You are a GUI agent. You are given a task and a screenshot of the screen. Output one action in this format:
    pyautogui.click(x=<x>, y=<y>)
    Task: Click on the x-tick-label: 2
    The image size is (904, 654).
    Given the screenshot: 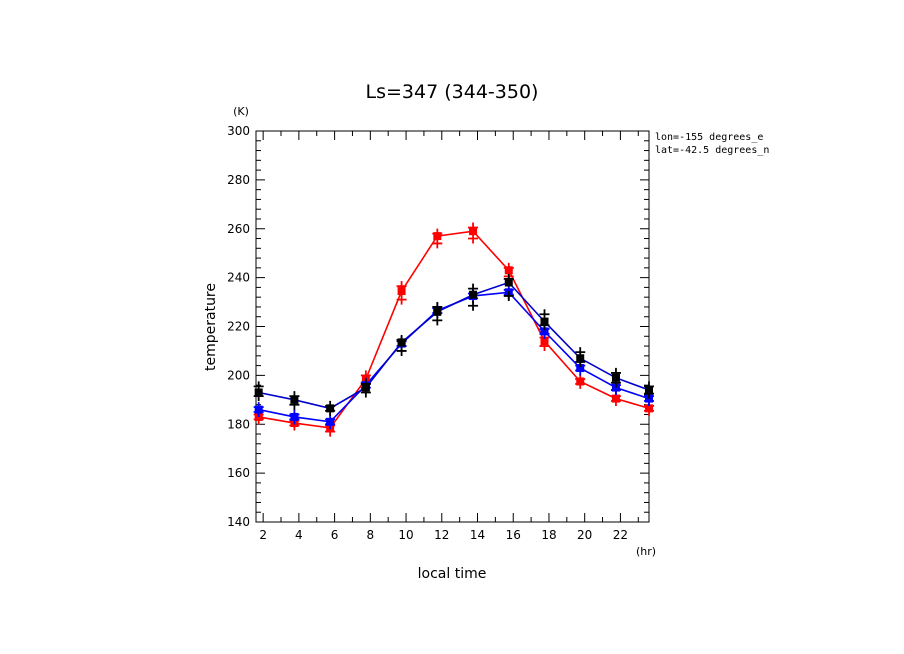 What is the action you would take?
    pyautogui.click(x=263, y=535)
    